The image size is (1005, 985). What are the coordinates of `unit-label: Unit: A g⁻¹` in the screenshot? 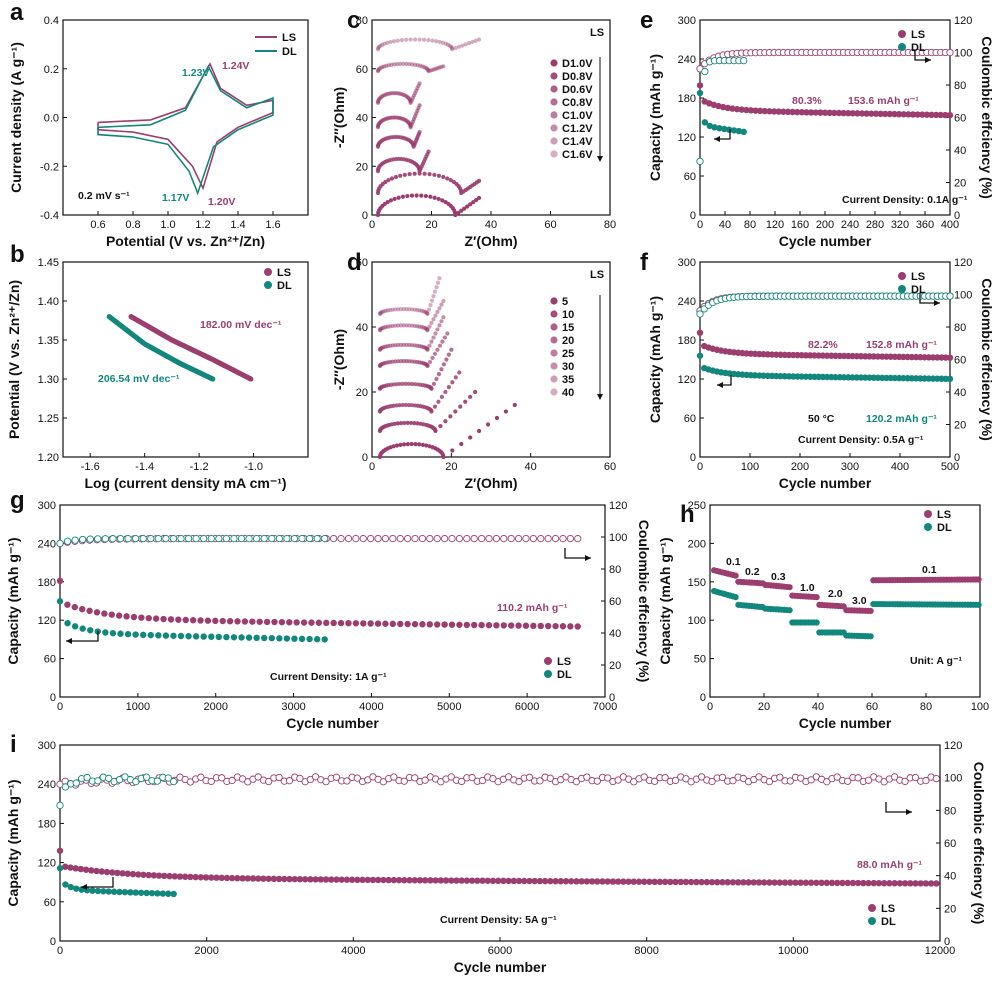 It's located at (936, 661).